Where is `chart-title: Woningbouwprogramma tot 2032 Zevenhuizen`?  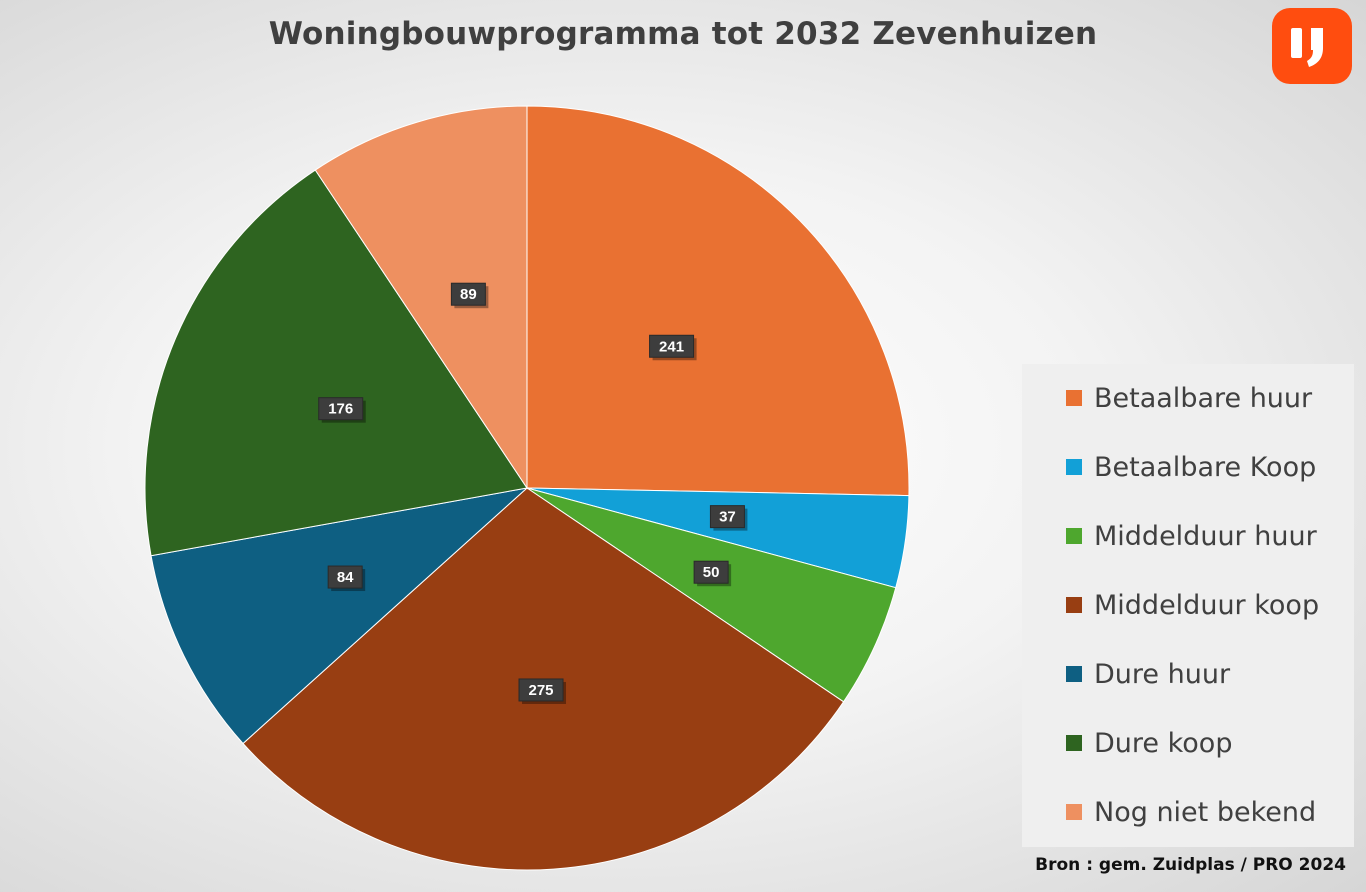 chart-title: Woningbouwprogramma tot 2032 Zevenhuizen is located at coordinates (683, 34).